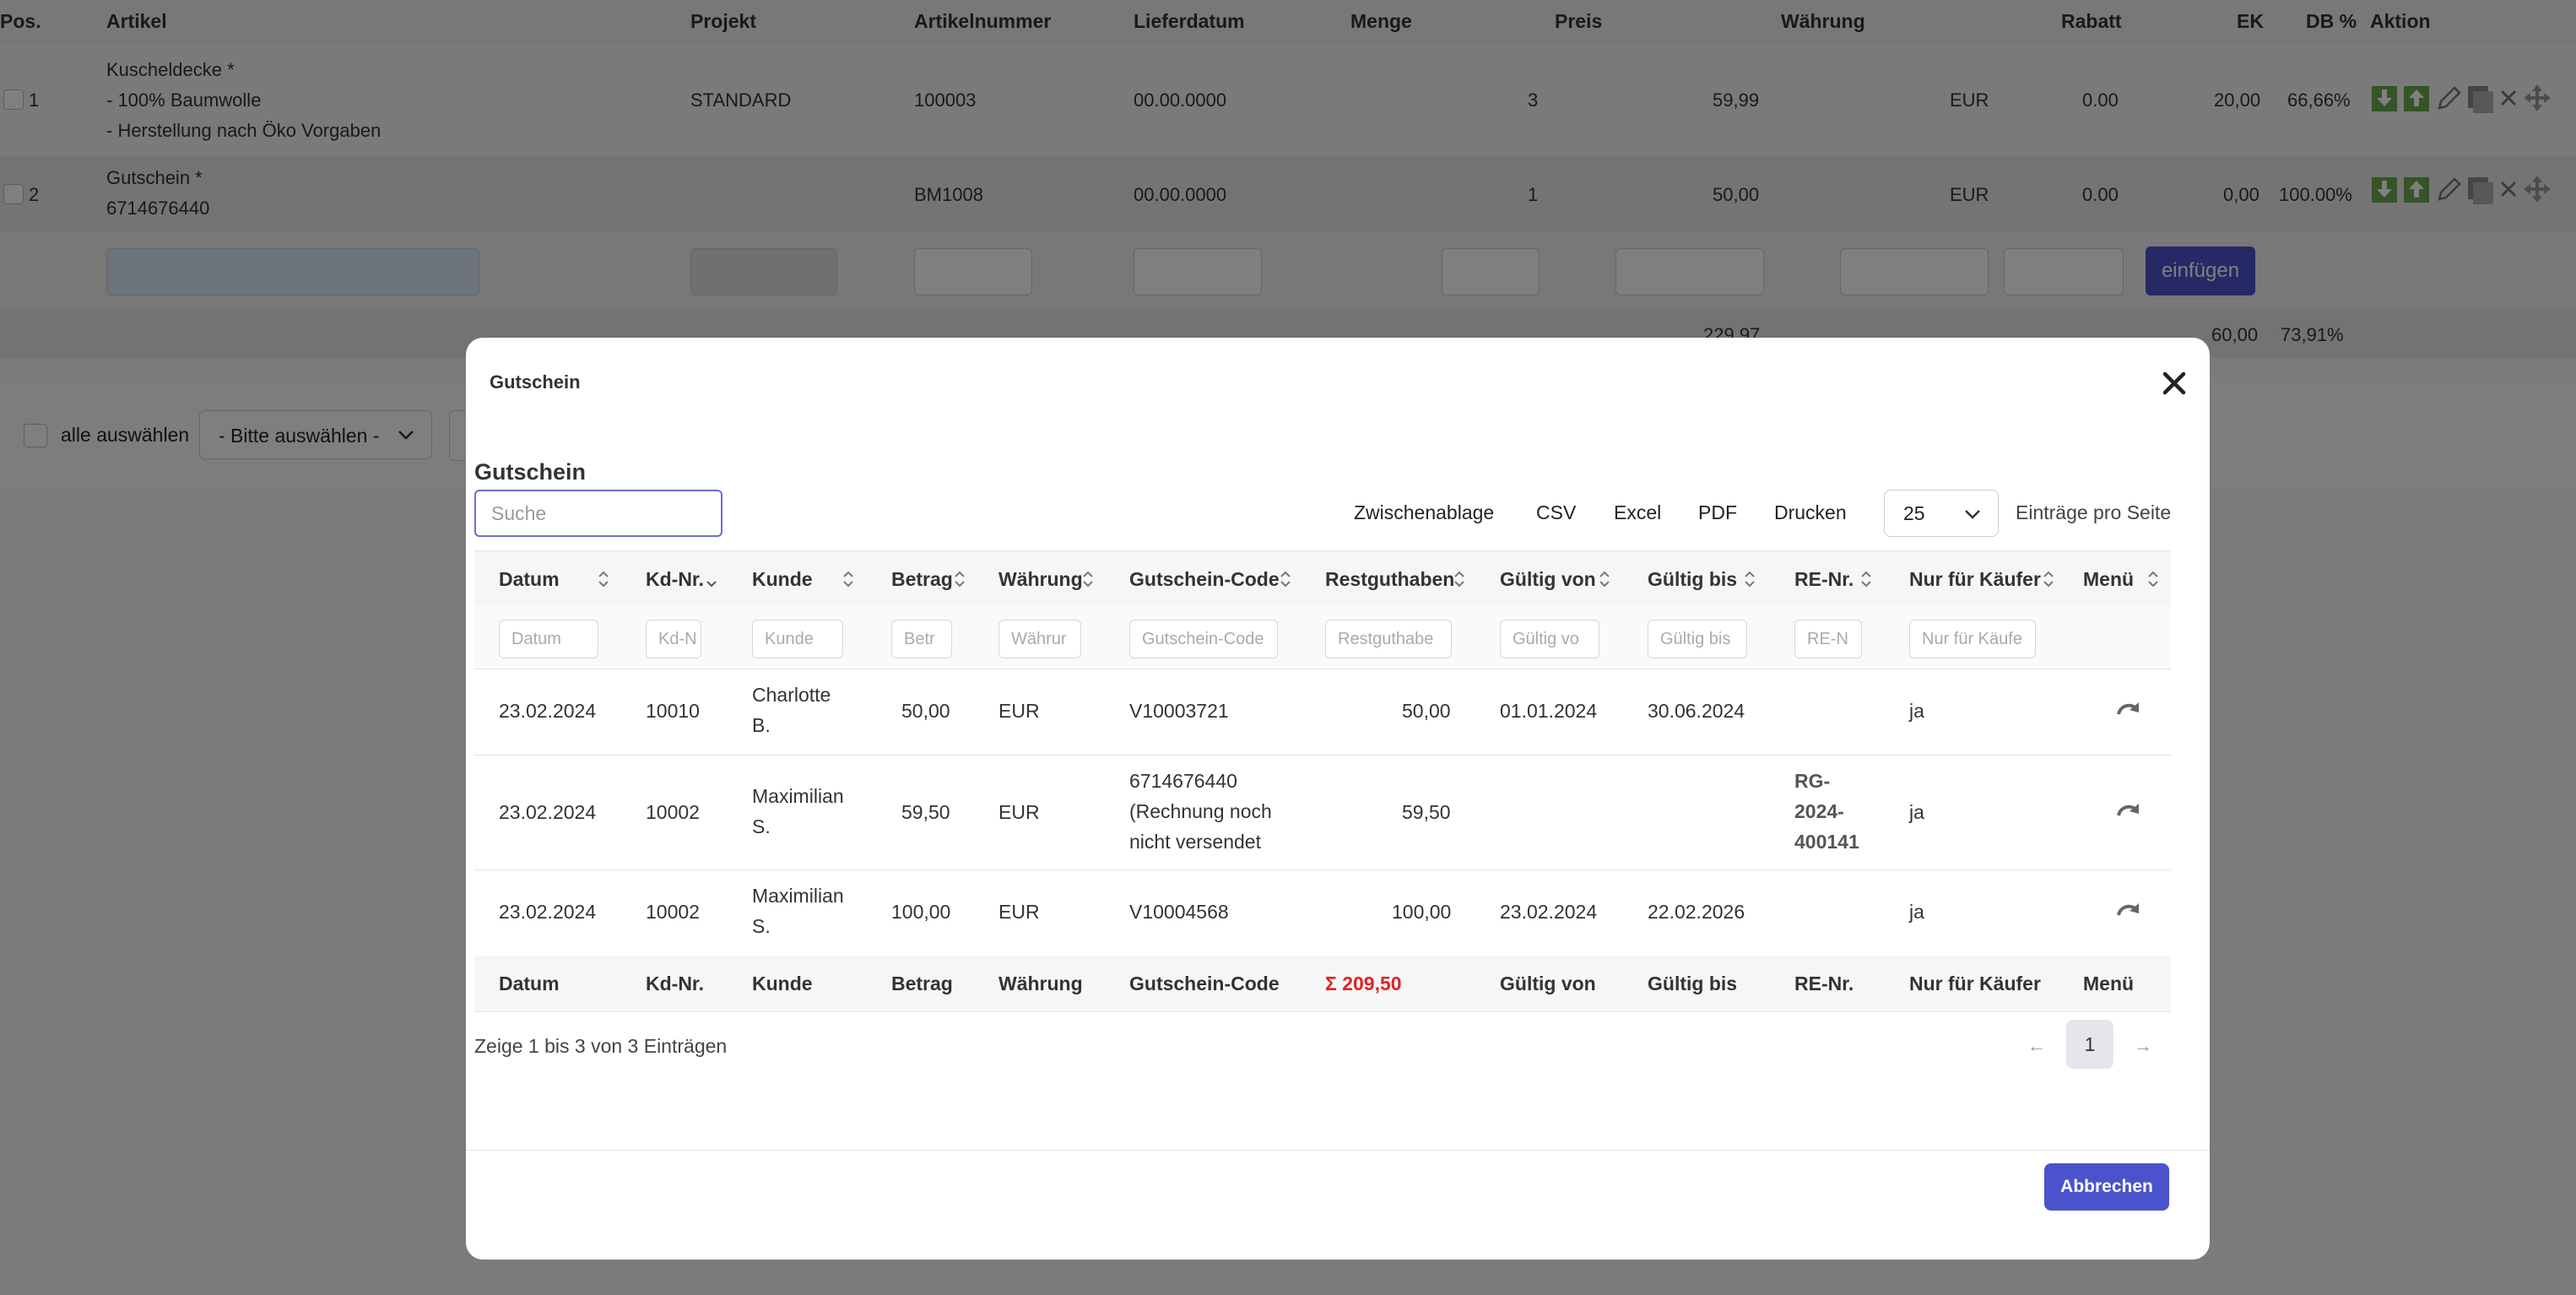  What do you see at coordinates (1697, 639) in the screenshot?
I see `filter-gueltig-bis: Gültig bis` at bounding box center [1697, 639].